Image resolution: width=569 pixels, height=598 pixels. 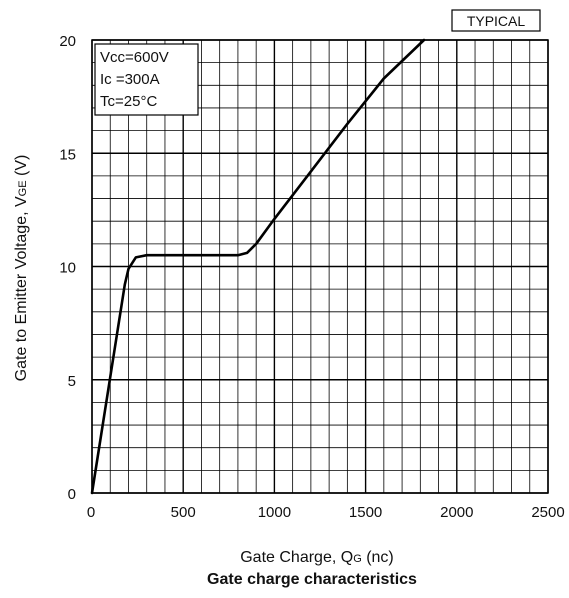 What do you see at coordinates (183, 512) in the screenshot?
I see `x-tick-label: 500` at bounding box center [183, 512].